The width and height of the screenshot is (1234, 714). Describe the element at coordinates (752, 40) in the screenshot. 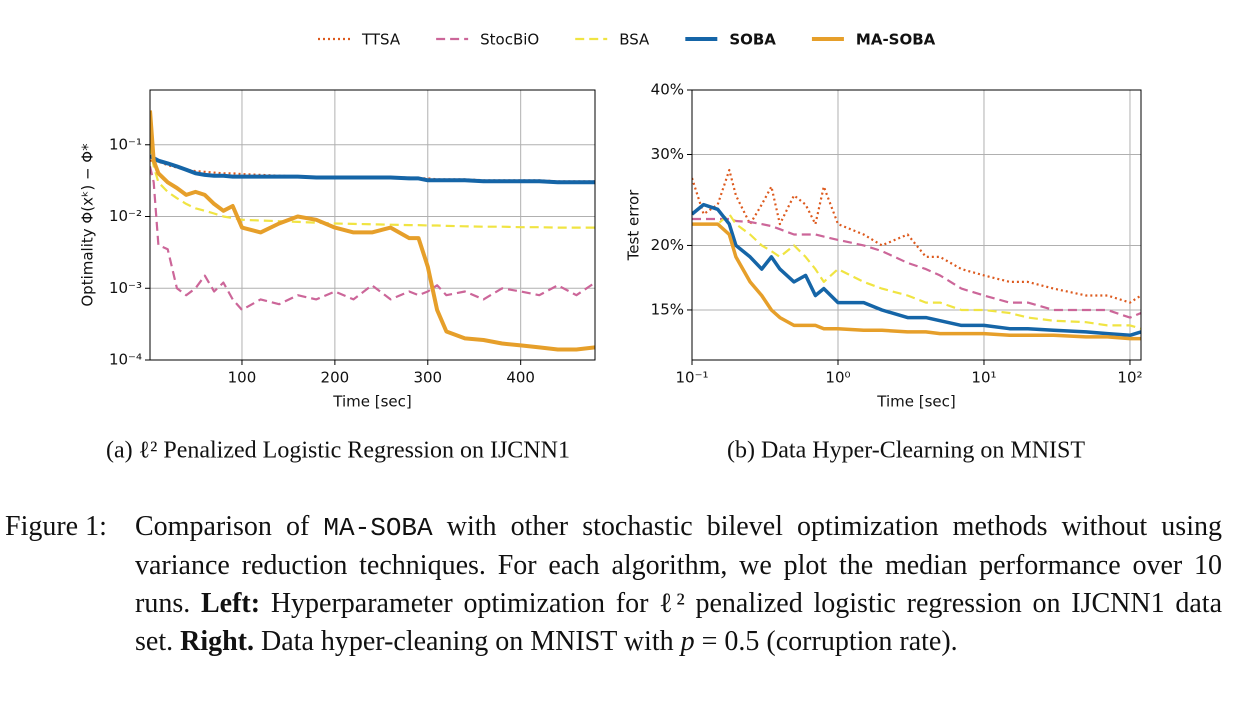

I see `legend-label: SOBA` at that location.